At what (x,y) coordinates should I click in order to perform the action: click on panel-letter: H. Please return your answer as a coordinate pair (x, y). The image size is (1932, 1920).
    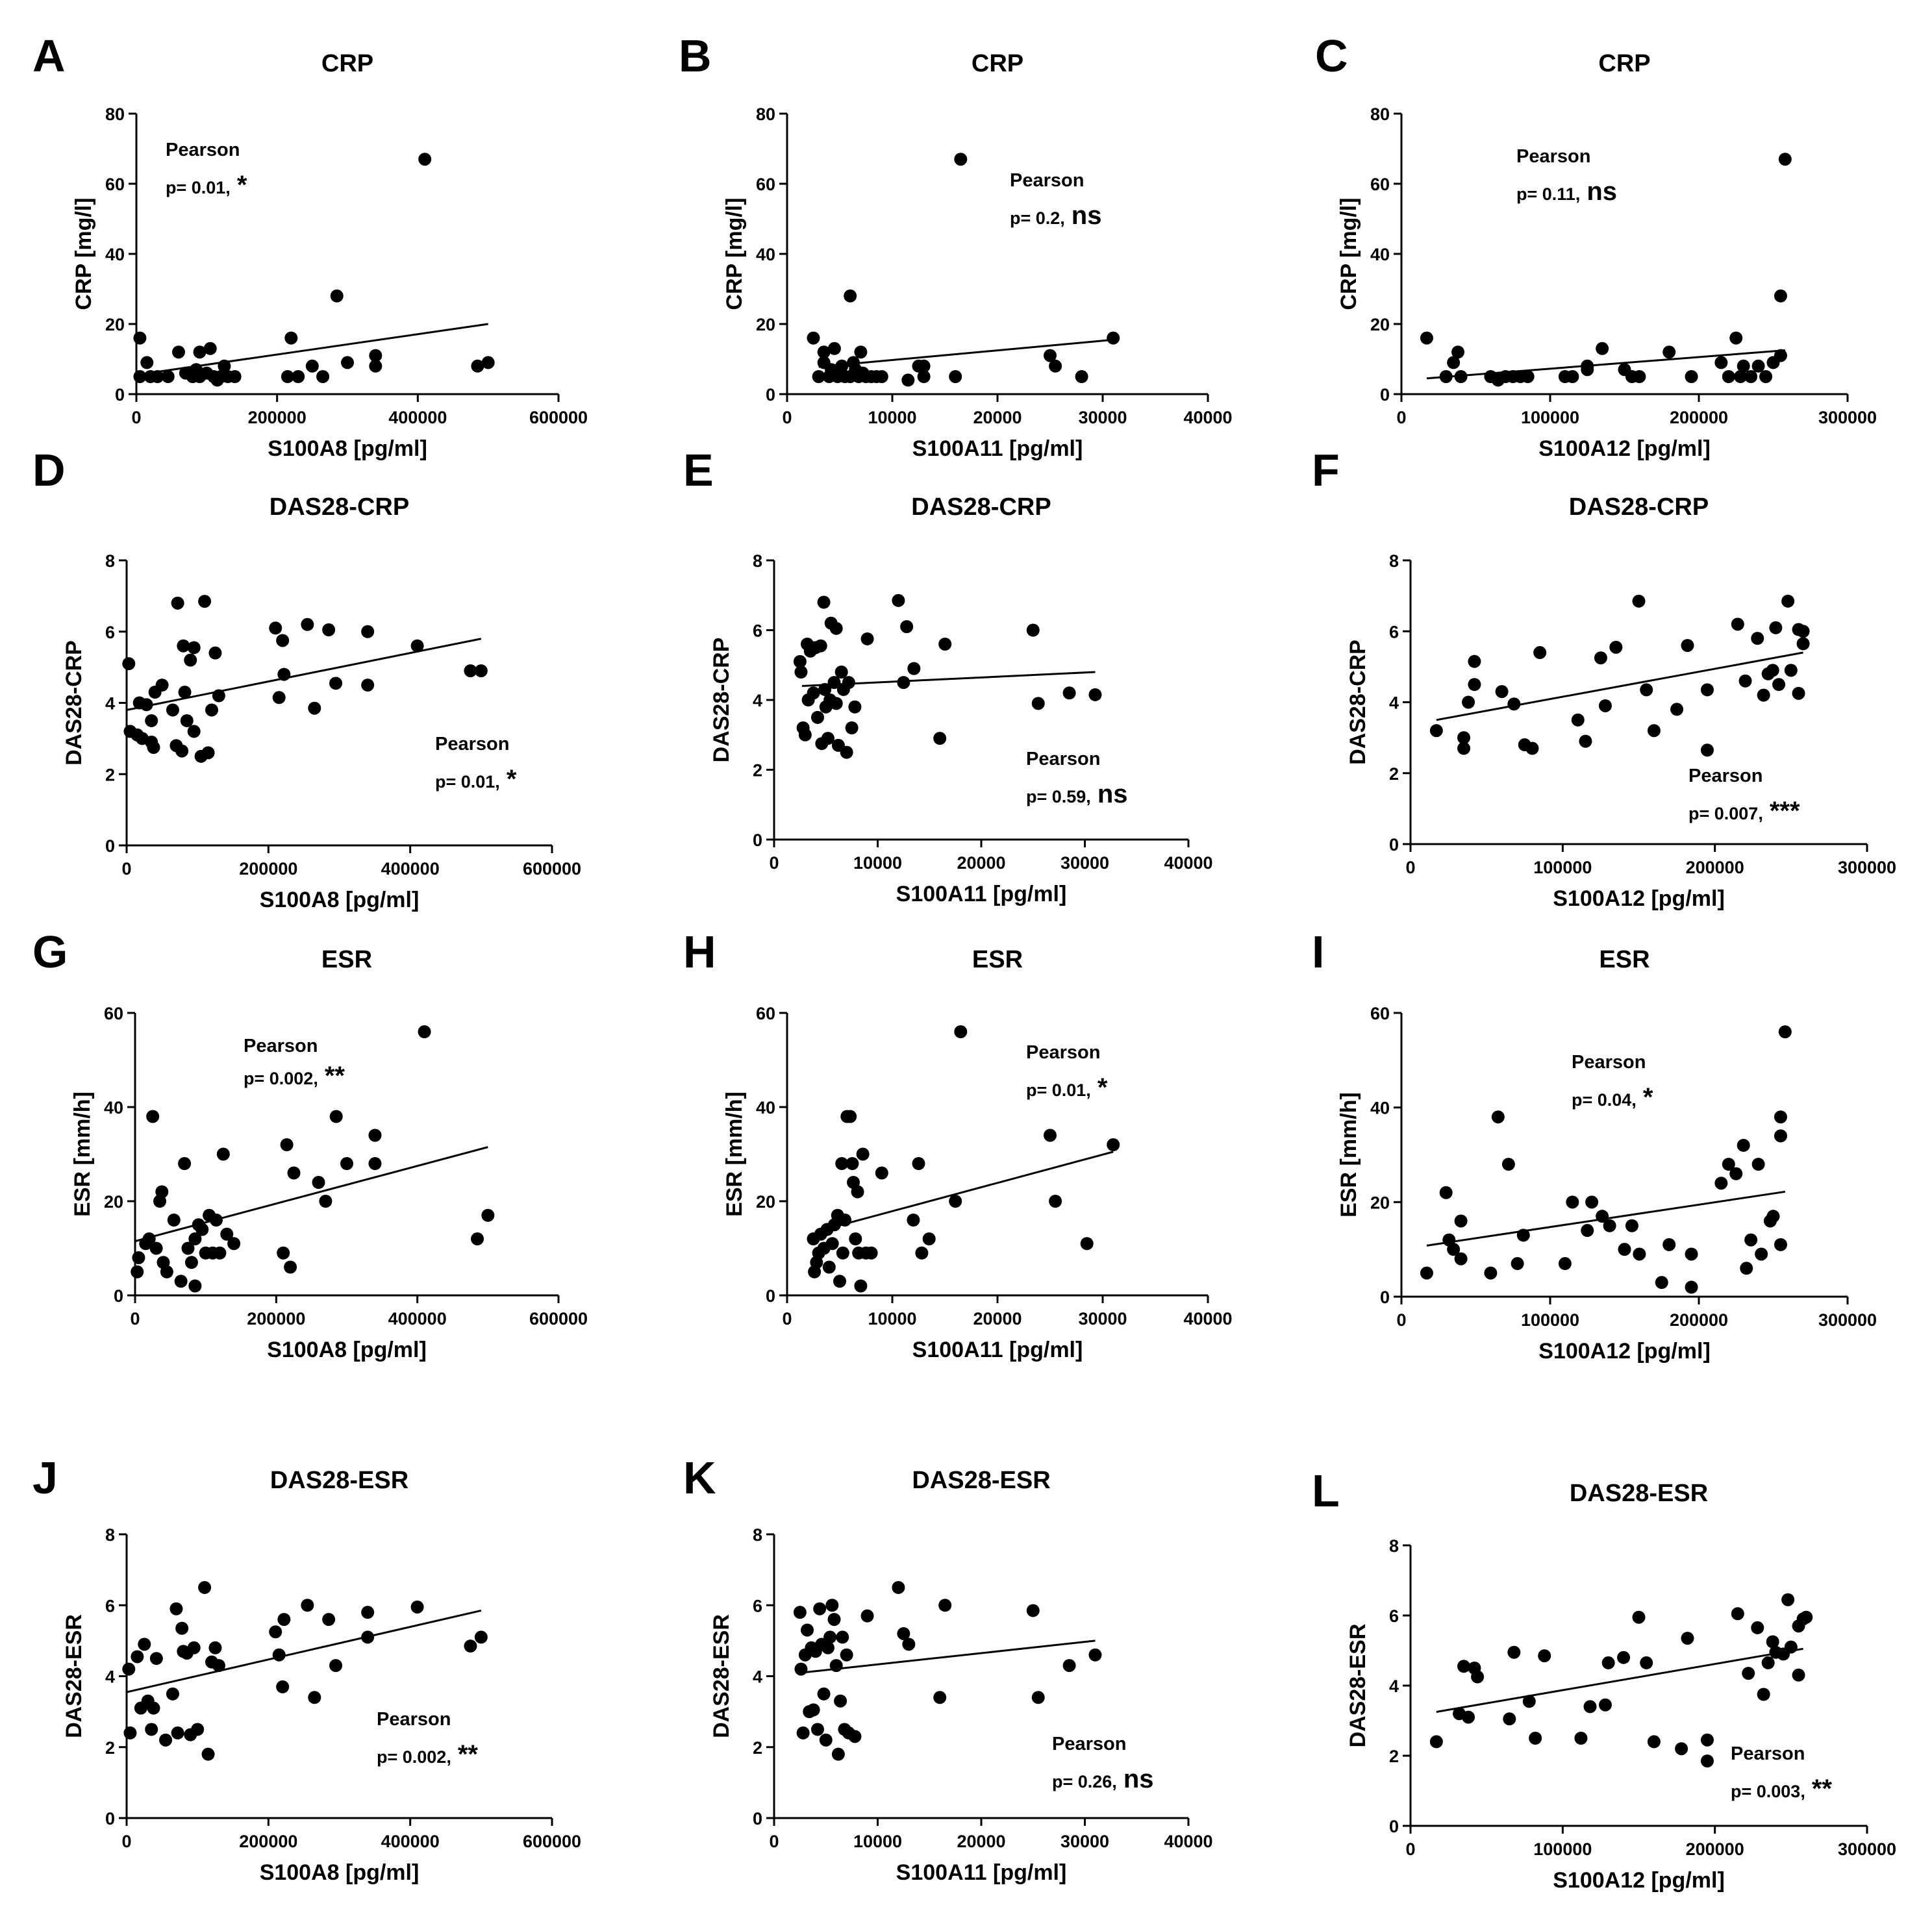
    Looking at the image, I should click on (699, 952).